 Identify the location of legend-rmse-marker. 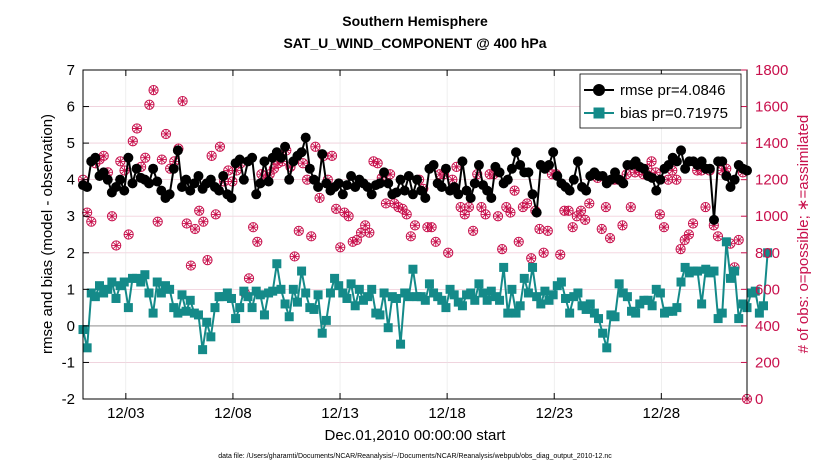
(599, 90).